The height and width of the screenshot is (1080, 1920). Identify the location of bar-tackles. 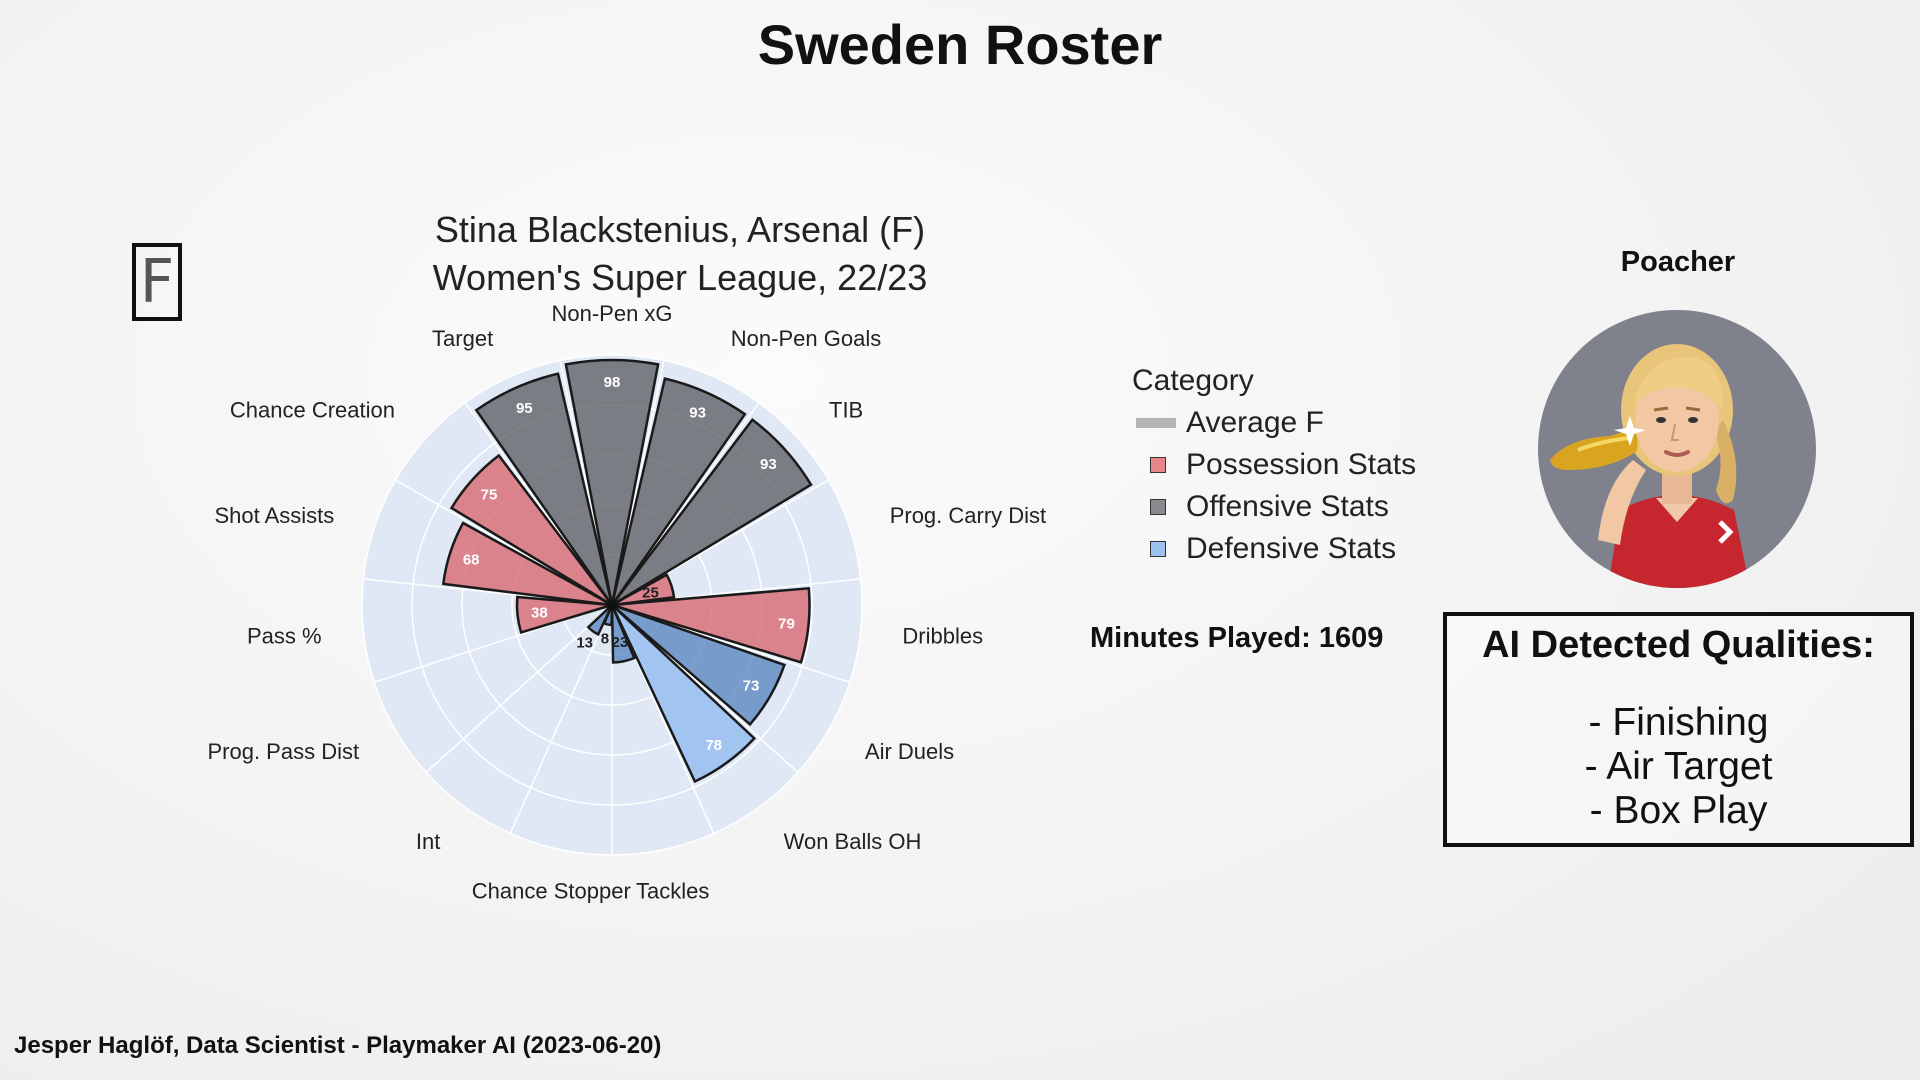
(623, 634).